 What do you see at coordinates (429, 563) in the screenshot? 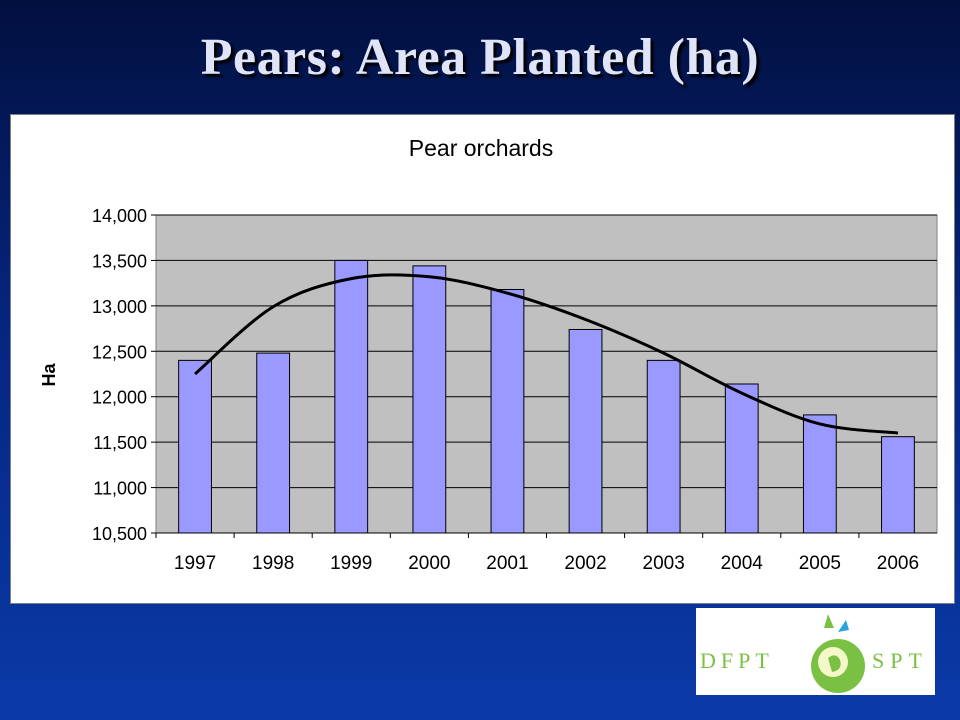
I see `x-tick-label: 2000` at bounding box center [429, 563].